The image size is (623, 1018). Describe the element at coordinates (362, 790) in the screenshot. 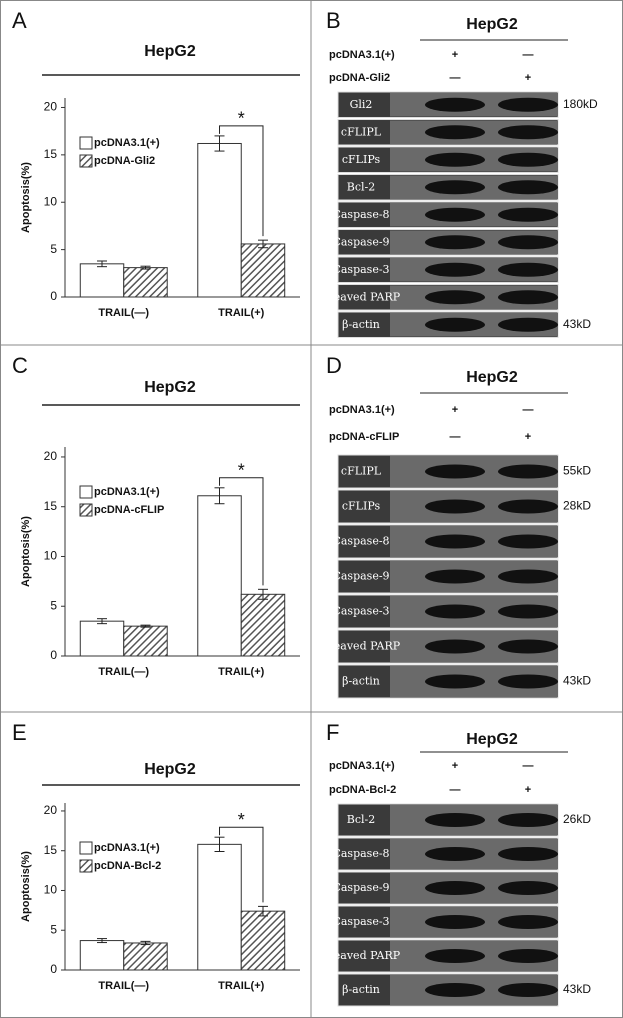

I see `condition-label: pcDNA-Bcl-2` at that location.